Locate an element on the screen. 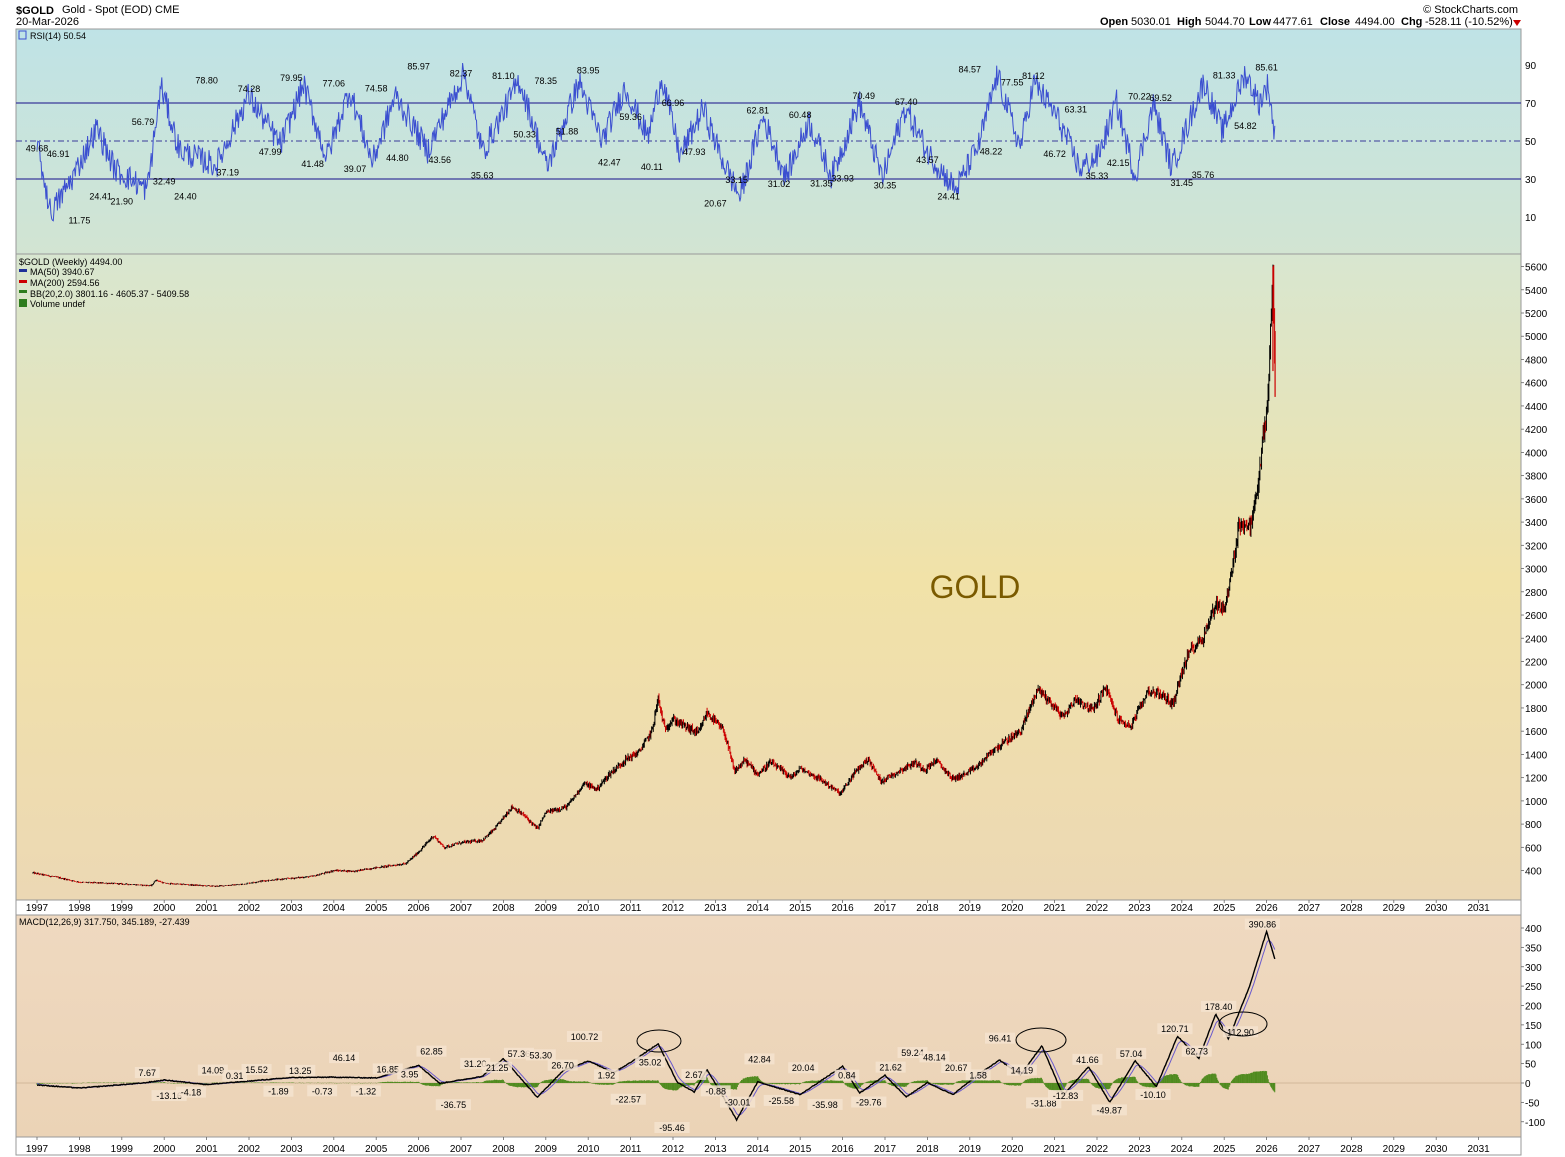 The height and width of the screenshot is (1157, 1565). x-tick-label: 2007 is located at coordinates (461, 908).